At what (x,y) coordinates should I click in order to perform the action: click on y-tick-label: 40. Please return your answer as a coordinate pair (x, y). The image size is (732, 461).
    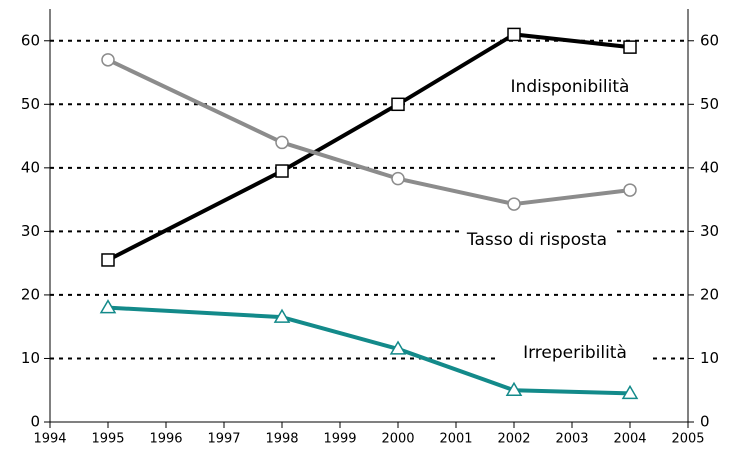
    Looking at the image, I should click on (30, 167).